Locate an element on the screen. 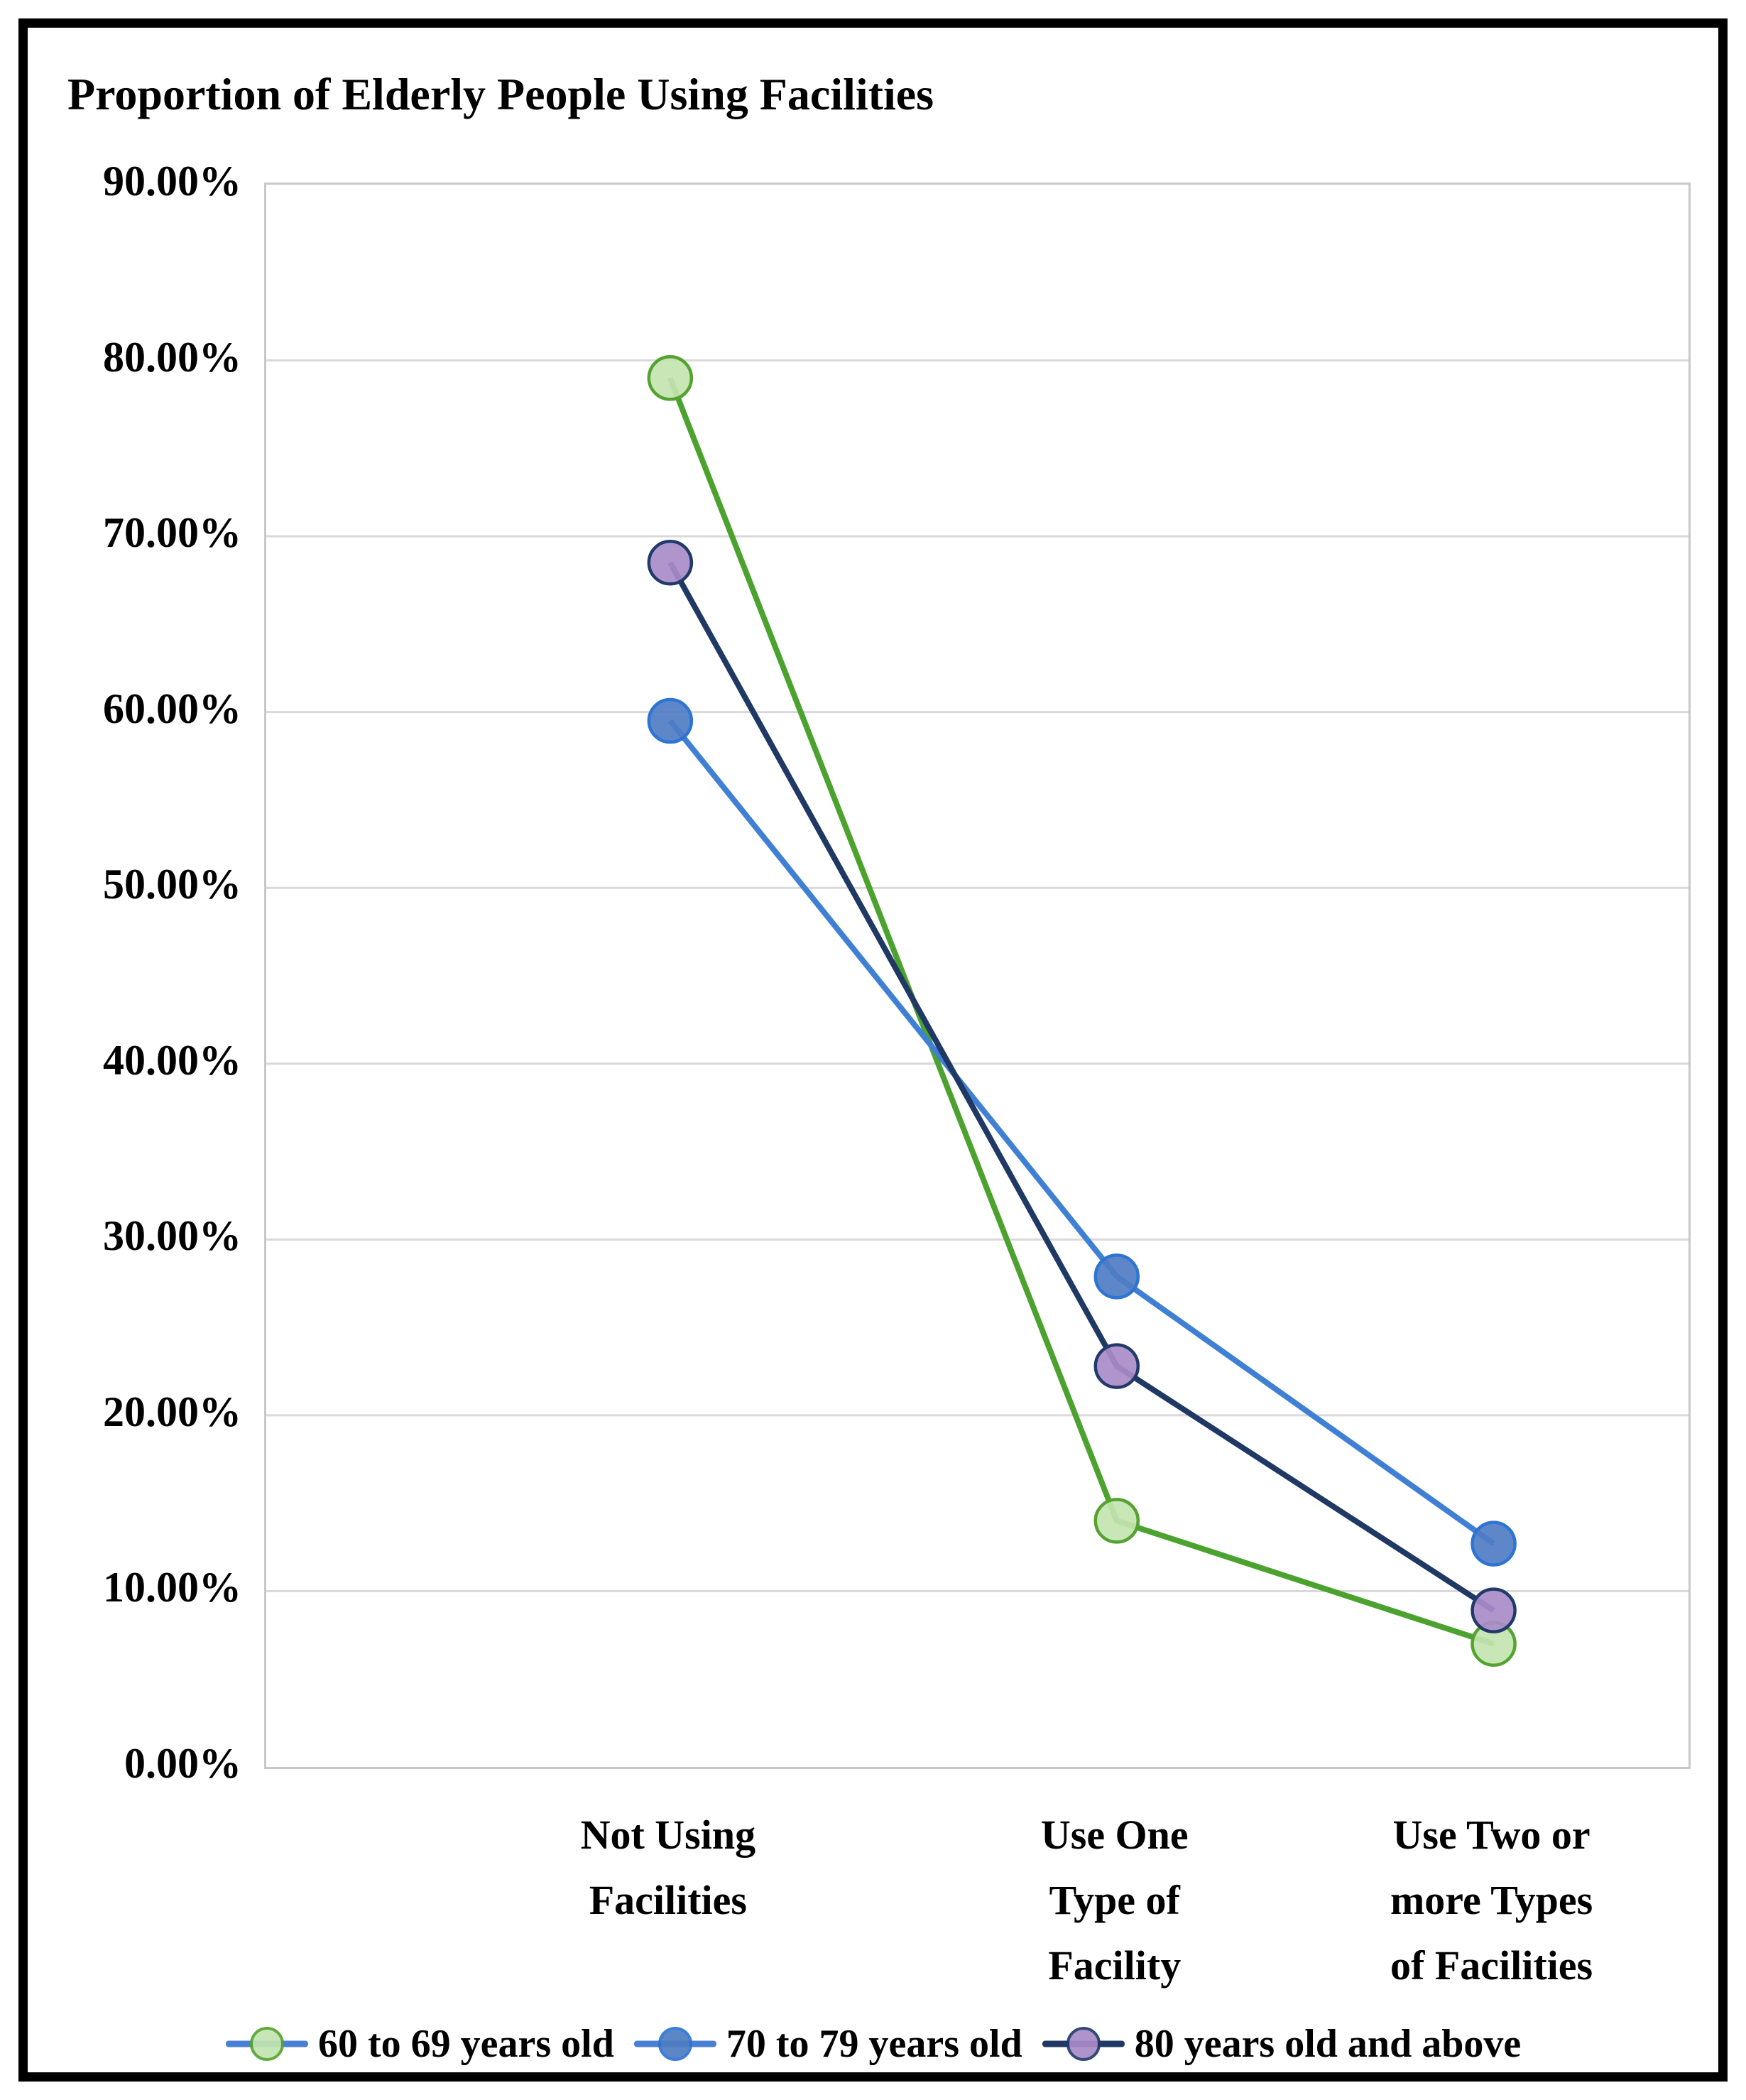  y-axis-label: 10.00% is located at coordinates (172, 1587).